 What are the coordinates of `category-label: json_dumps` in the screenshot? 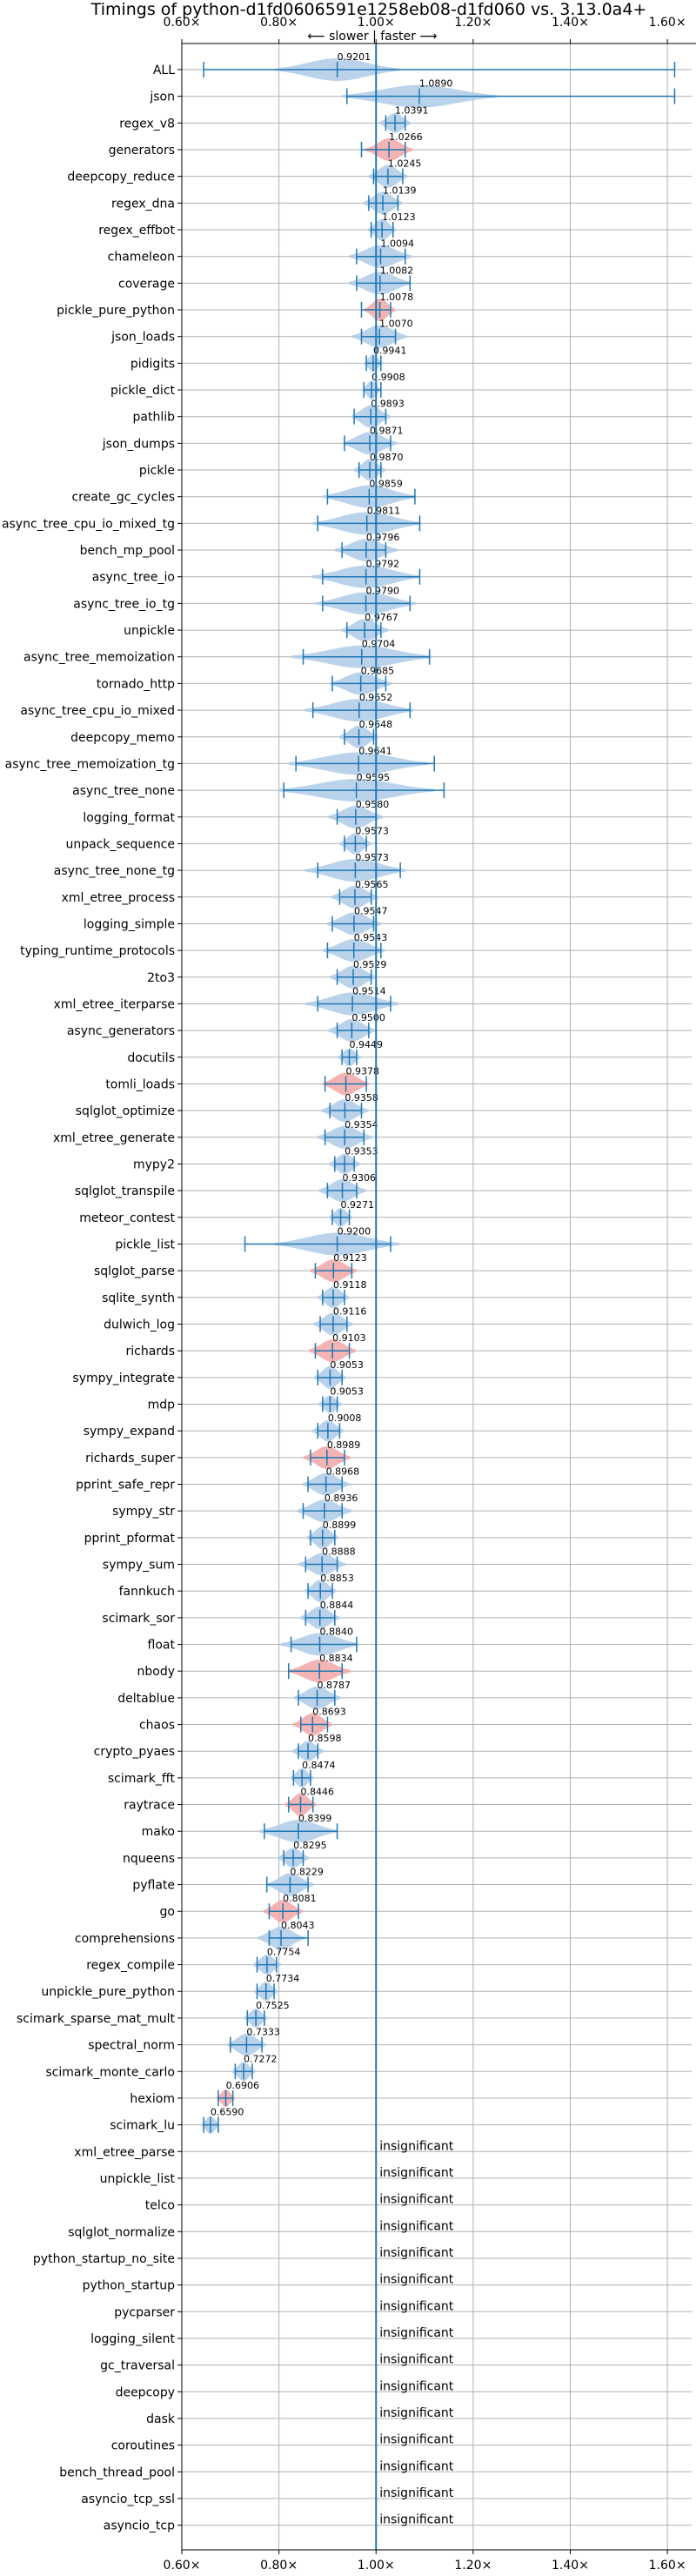 It's located at (138, 444).